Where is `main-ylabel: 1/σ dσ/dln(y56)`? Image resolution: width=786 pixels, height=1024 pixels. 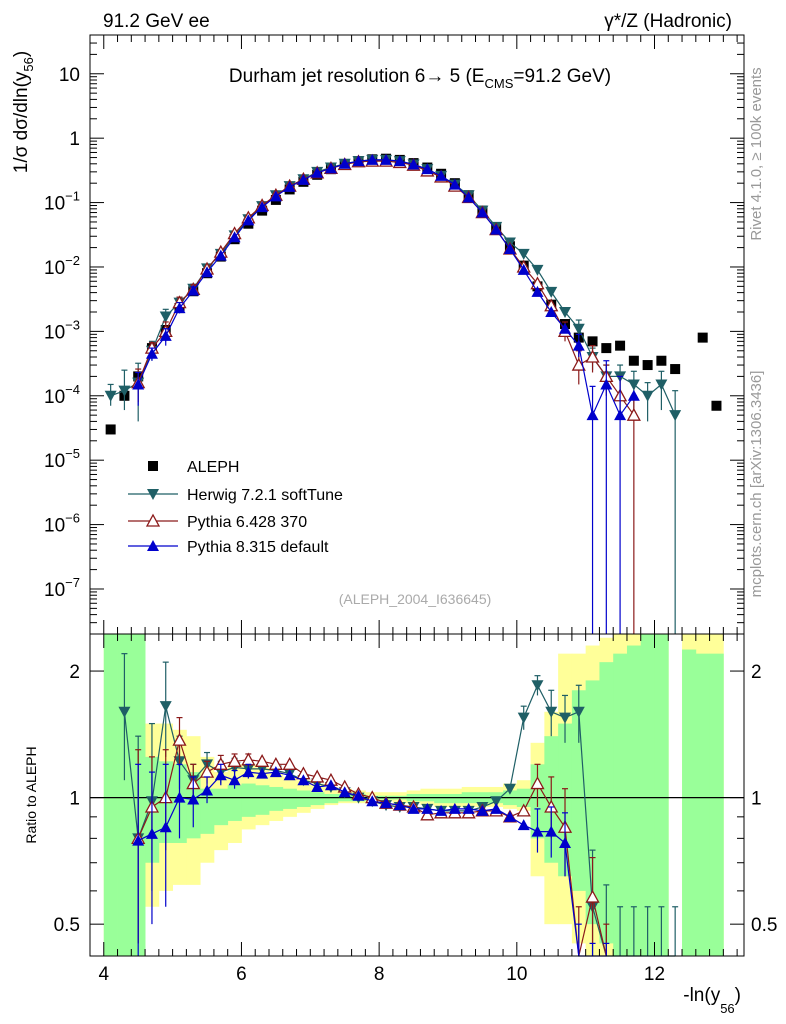 main-ylabel: 1/σ dσ/dln(y56) is located at coordinates (23, 112).